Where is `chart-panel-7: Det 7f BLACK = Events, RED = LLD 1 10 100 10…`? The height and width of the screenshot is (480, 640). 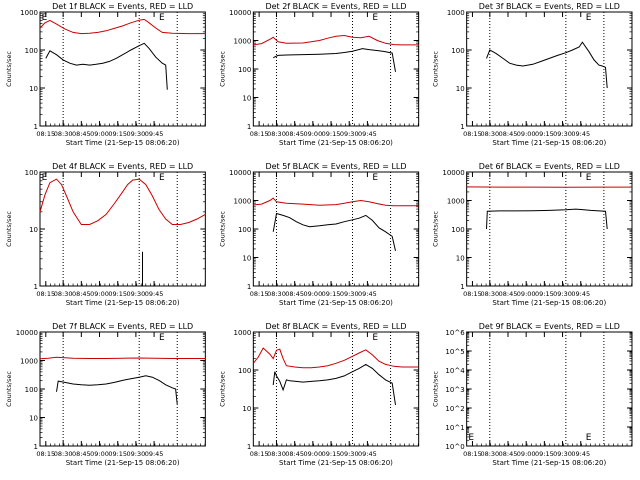
chart-panel-7: Det 7f BLACK = Events, RED = LLD 1 10 100 10… is located at coordinates (105, 394).